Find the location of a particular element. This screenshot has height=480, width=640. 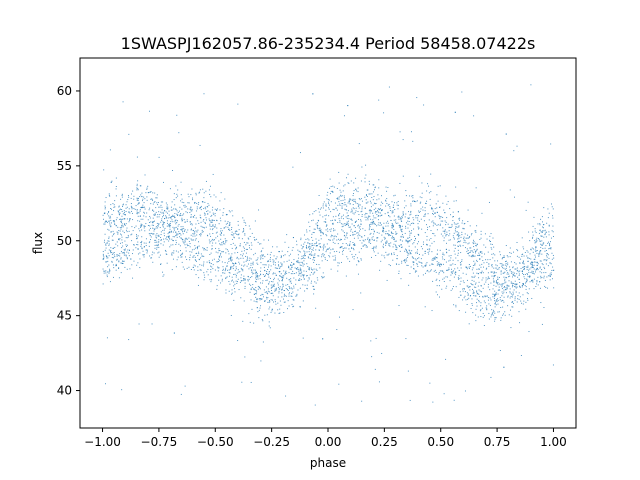

x-tick-label: −1.00 is located at coordinates (102, 442).